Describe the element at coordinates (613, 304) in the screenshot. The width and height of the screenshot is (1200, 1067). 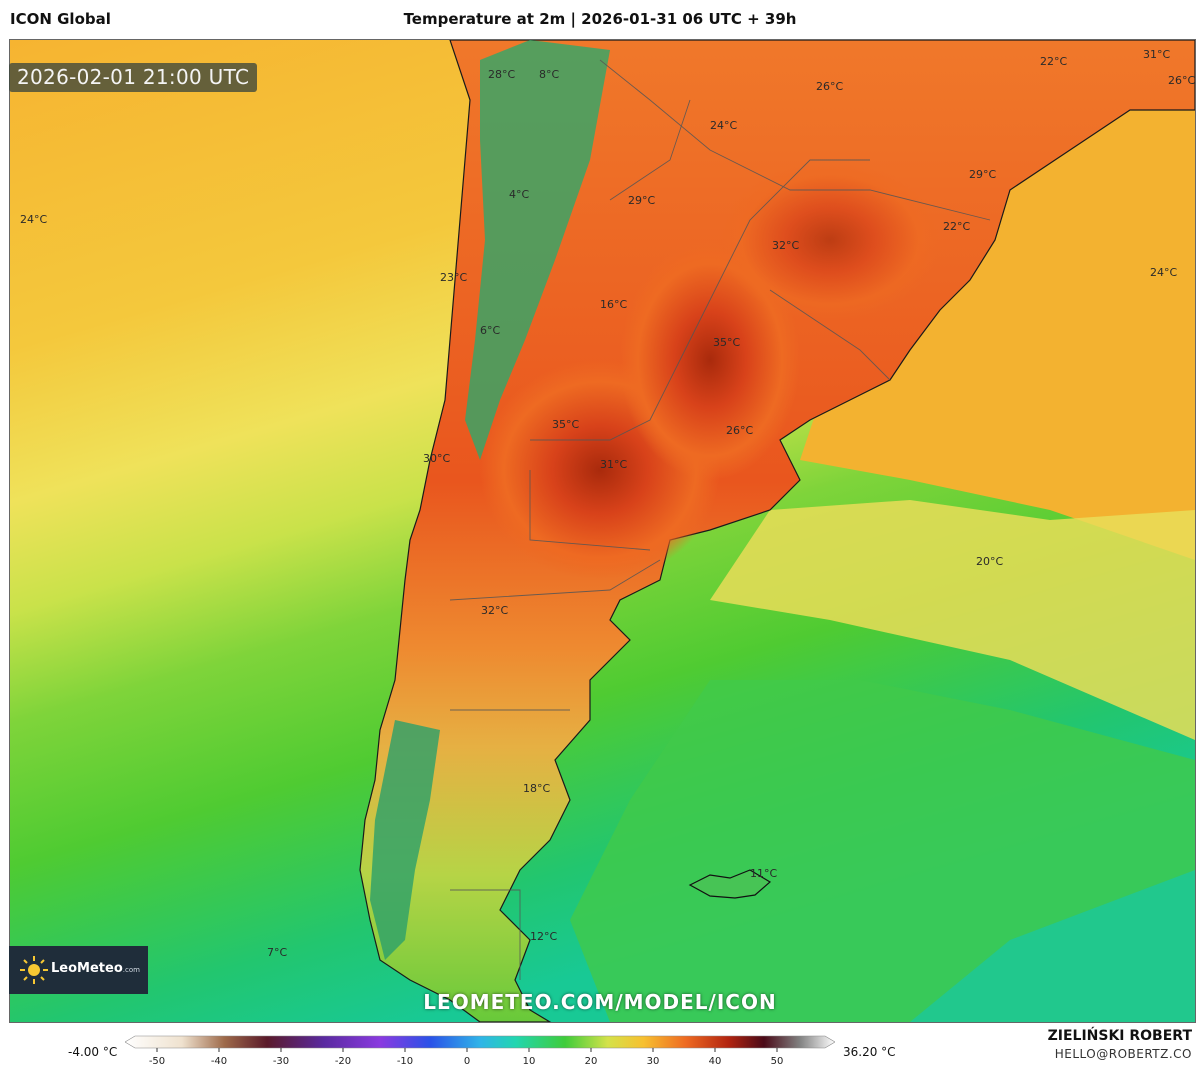
I see `temperature-label: 16°C` at that location.